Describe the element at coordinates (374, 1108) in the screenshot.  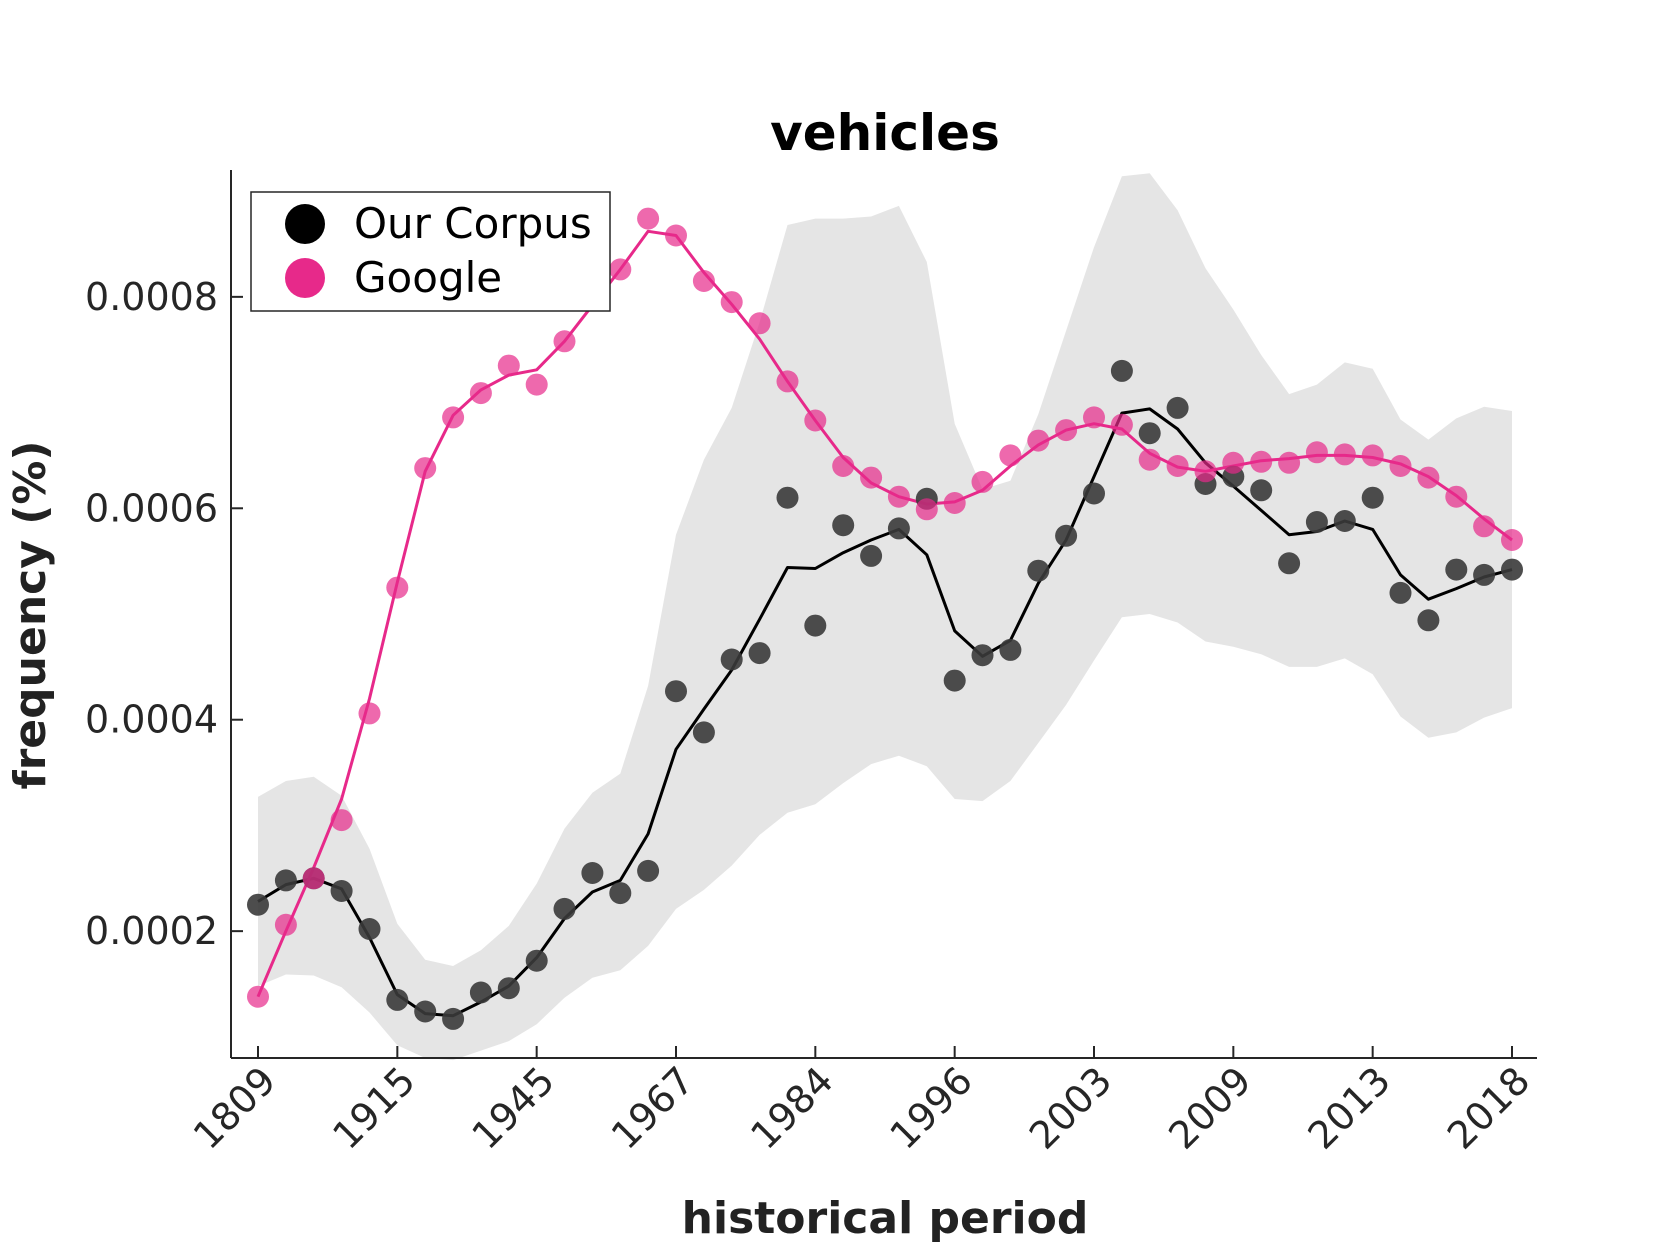
I see `x-tick-label: 1915` at that location.